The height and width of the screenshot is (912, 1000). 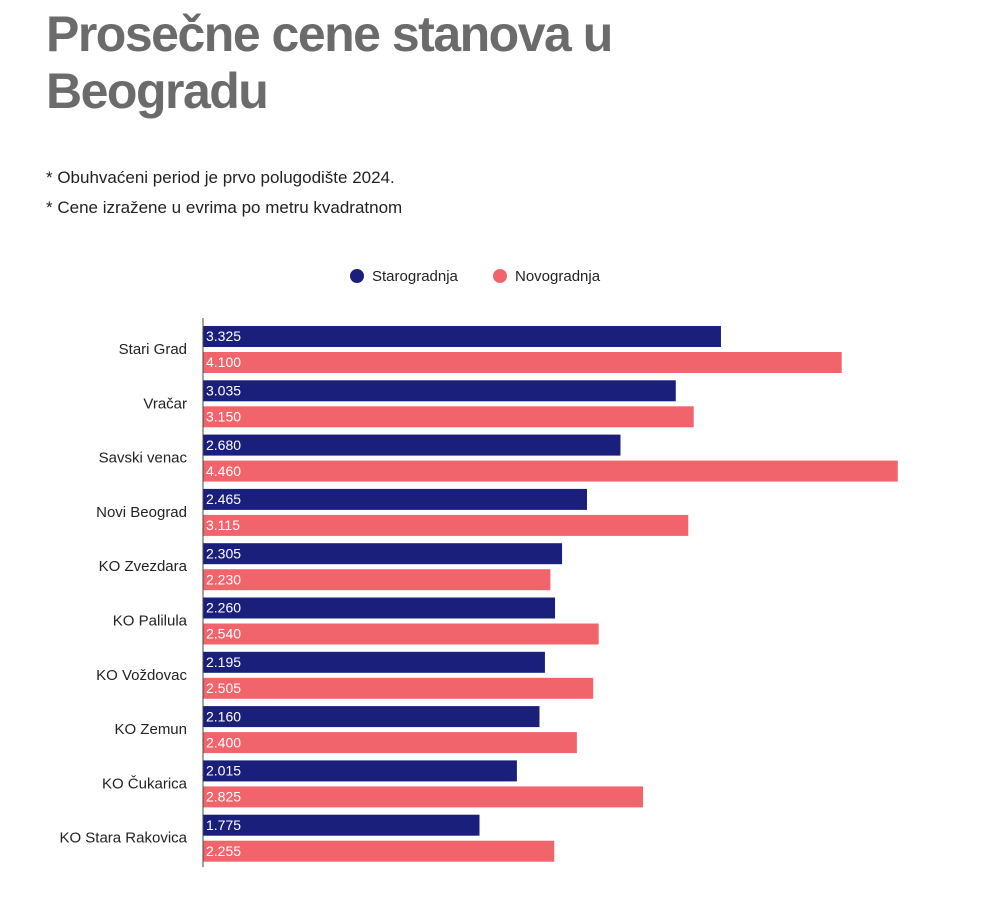 I want to click on y-tick-label: Savski venac, so click(x=143, y=458).